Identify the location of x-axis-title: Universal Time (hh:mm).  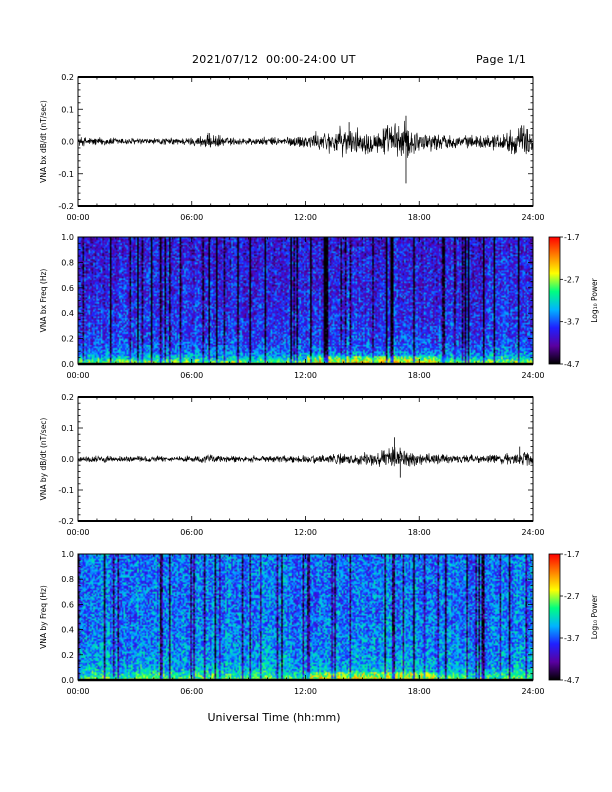
(274, 717).